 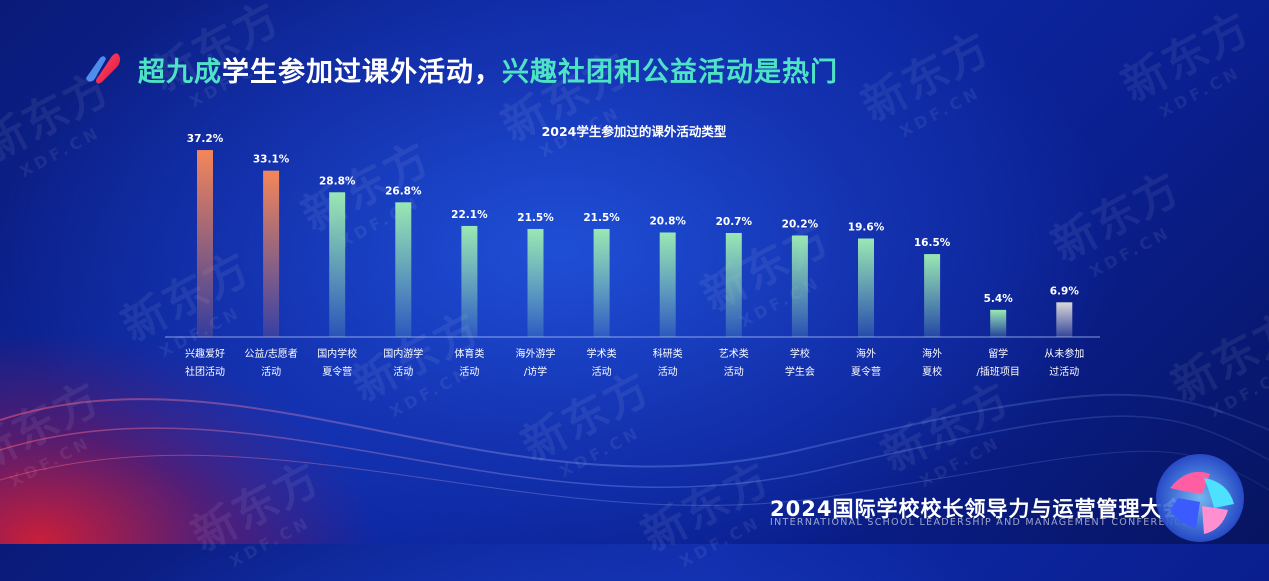 What do you see at coordinates (1065, 291) in the screenshot?
I see `bar-value-label-13: 6.9%` at bounding box center [1065, 291].